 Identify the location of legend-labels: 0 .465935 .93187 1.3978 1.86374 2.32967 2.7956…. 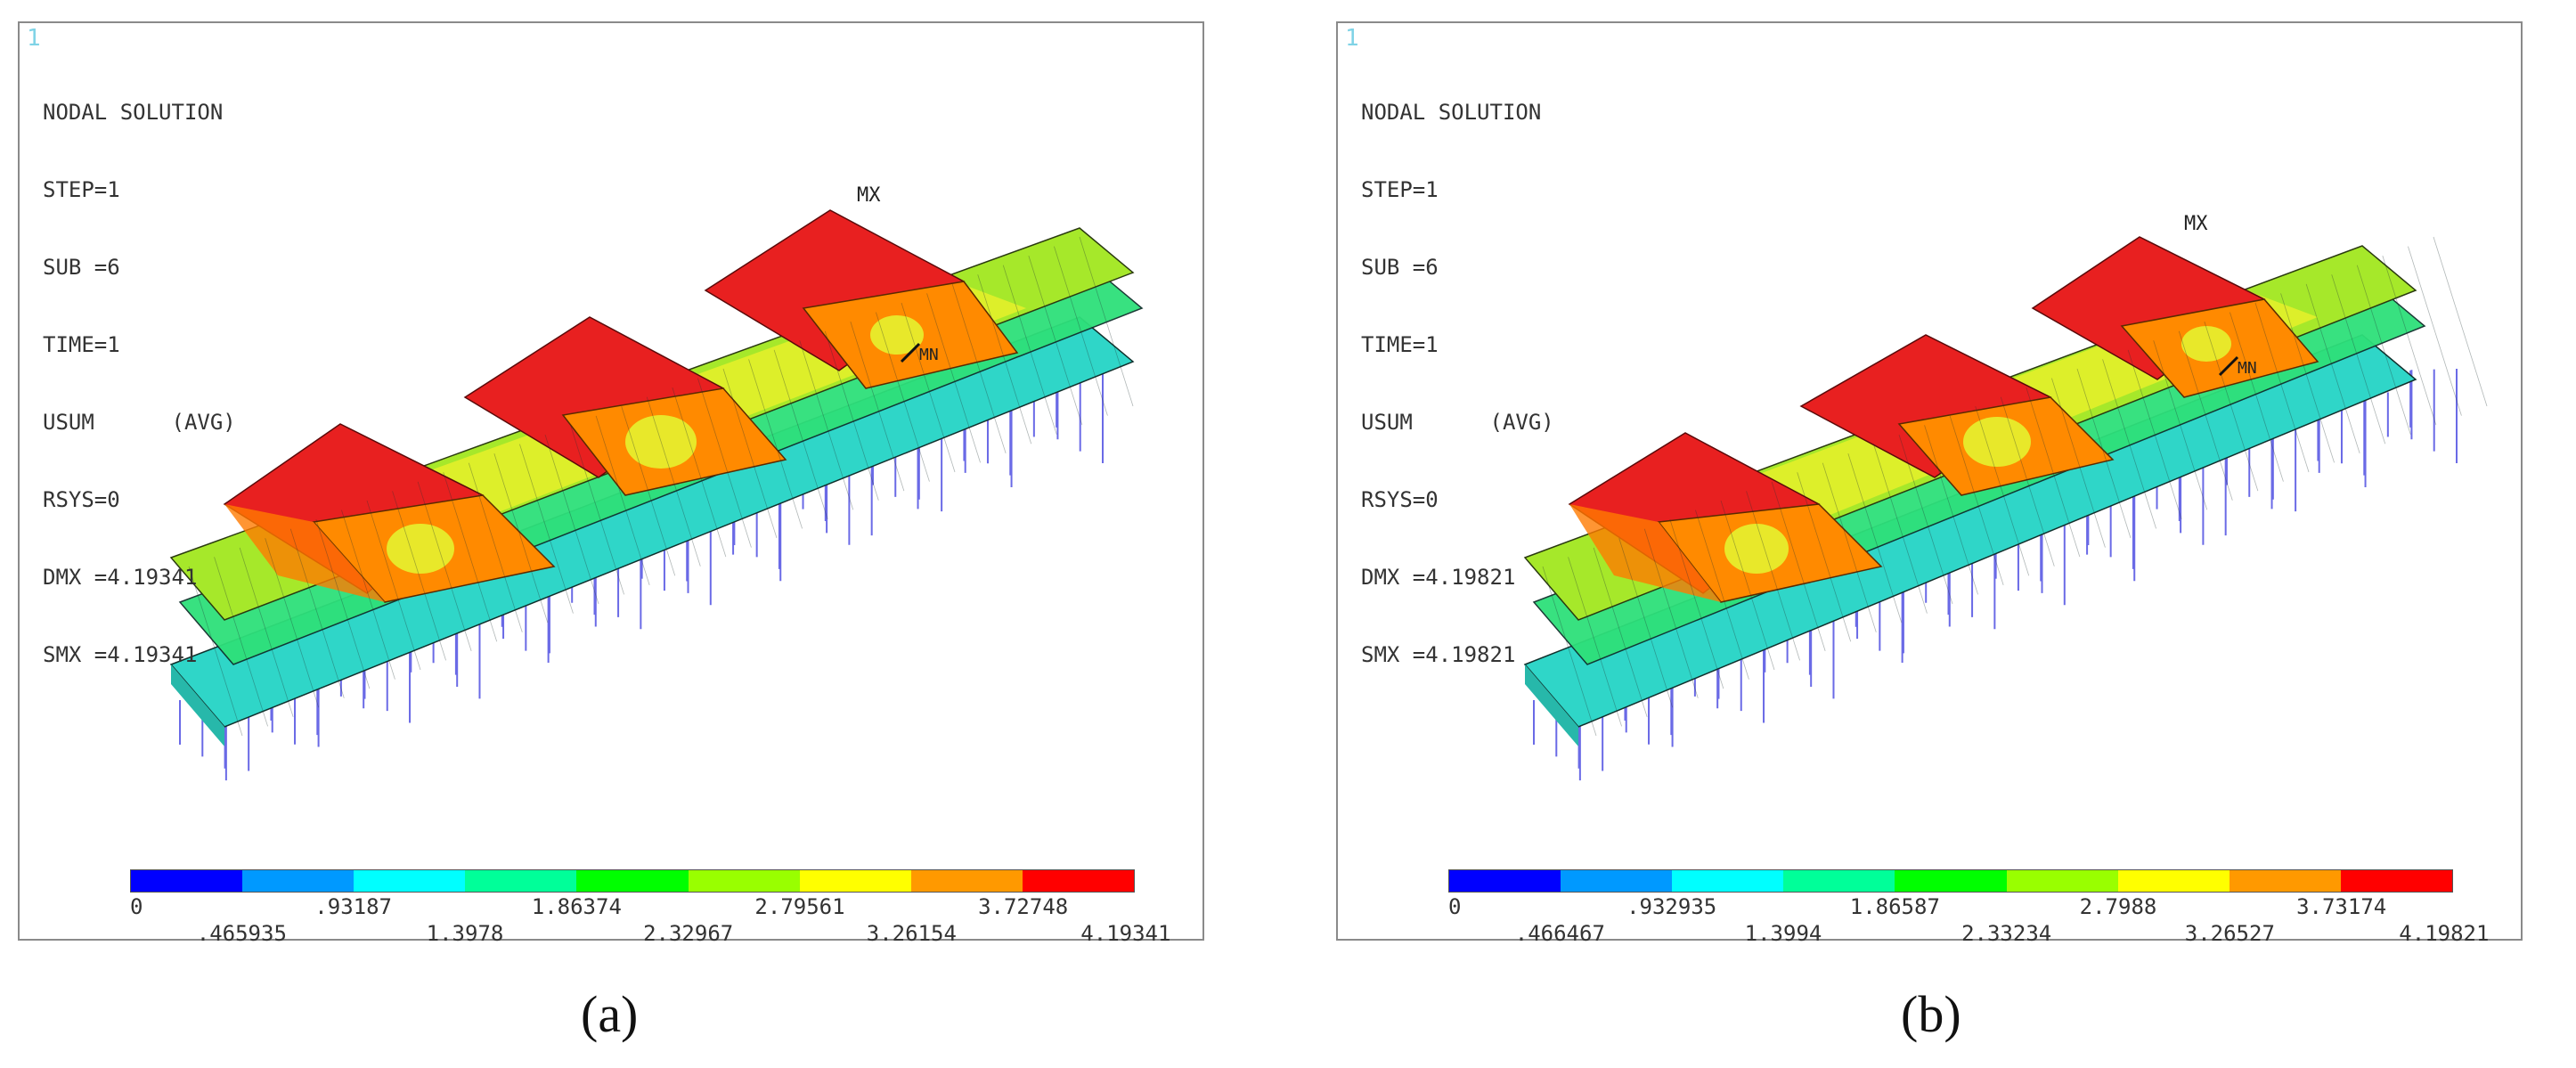
(650, 920).